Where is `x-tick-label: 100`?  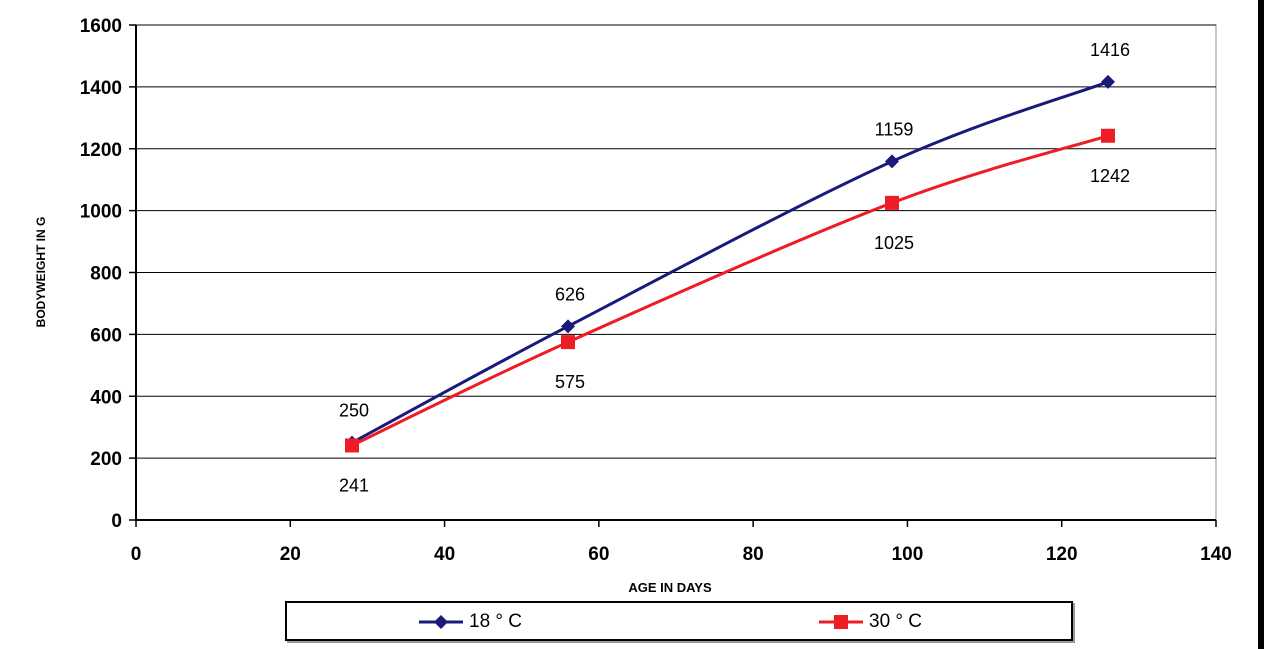
x-tick-label: 100 is located at coordinates (908, 554).